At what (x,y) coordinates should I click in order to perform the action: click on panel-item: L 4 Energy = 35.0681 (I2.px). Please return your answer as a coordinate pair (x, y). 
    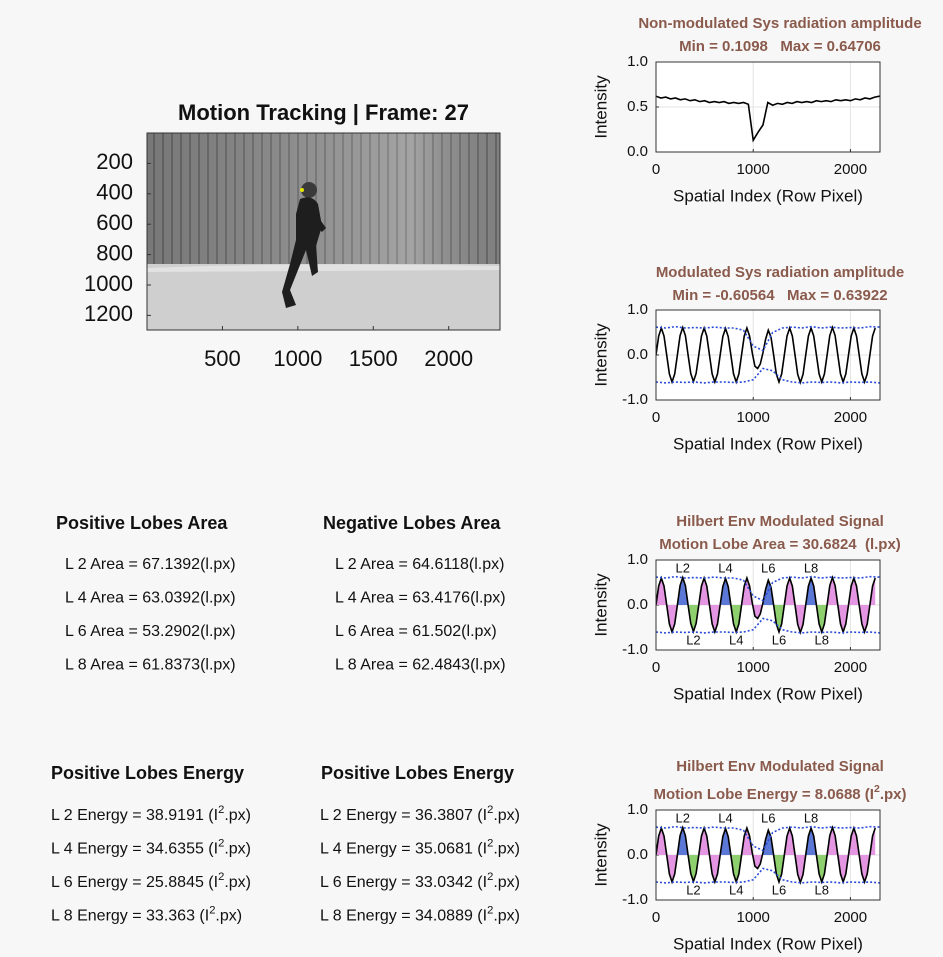
    Looking at the image, I should click on (420, 847).